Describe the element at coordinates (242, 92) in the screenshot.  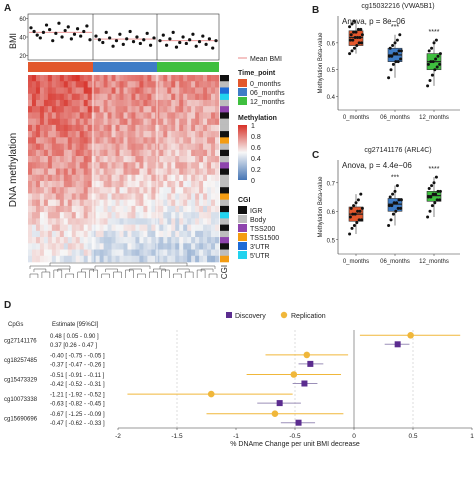
I see `time-point-legend-swatch` at that location.